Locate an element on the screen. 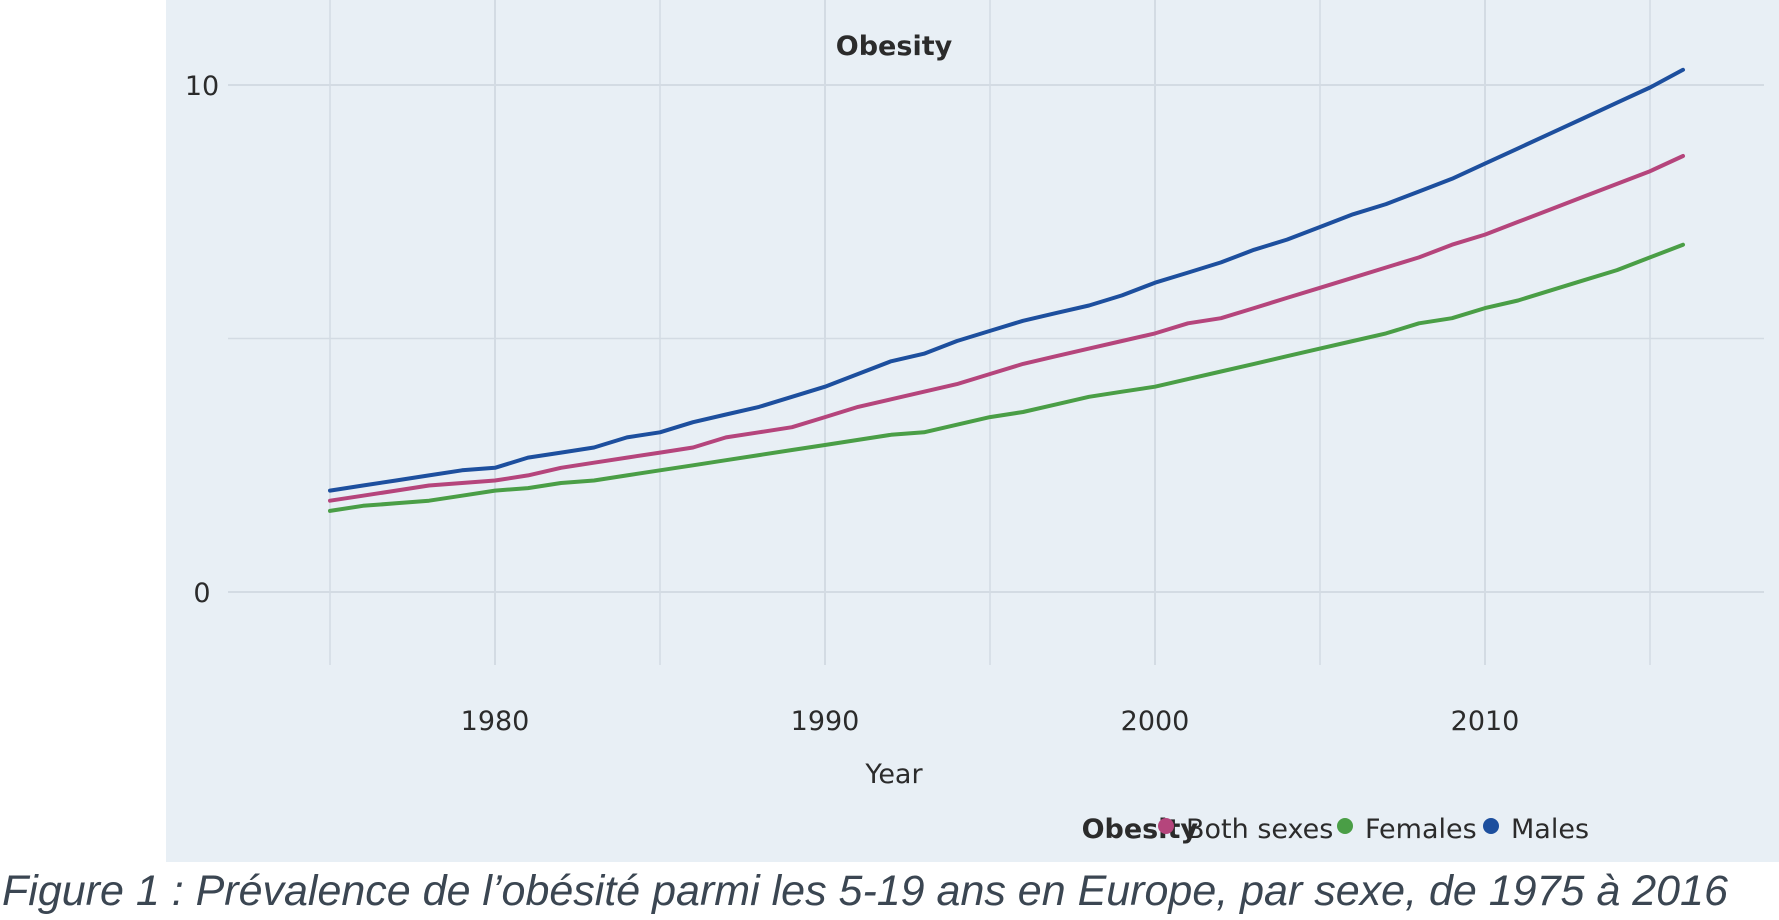 The height and width of the screenshot is (920, 1779). chart-title: Obesity is located at coordinates (894, 46).